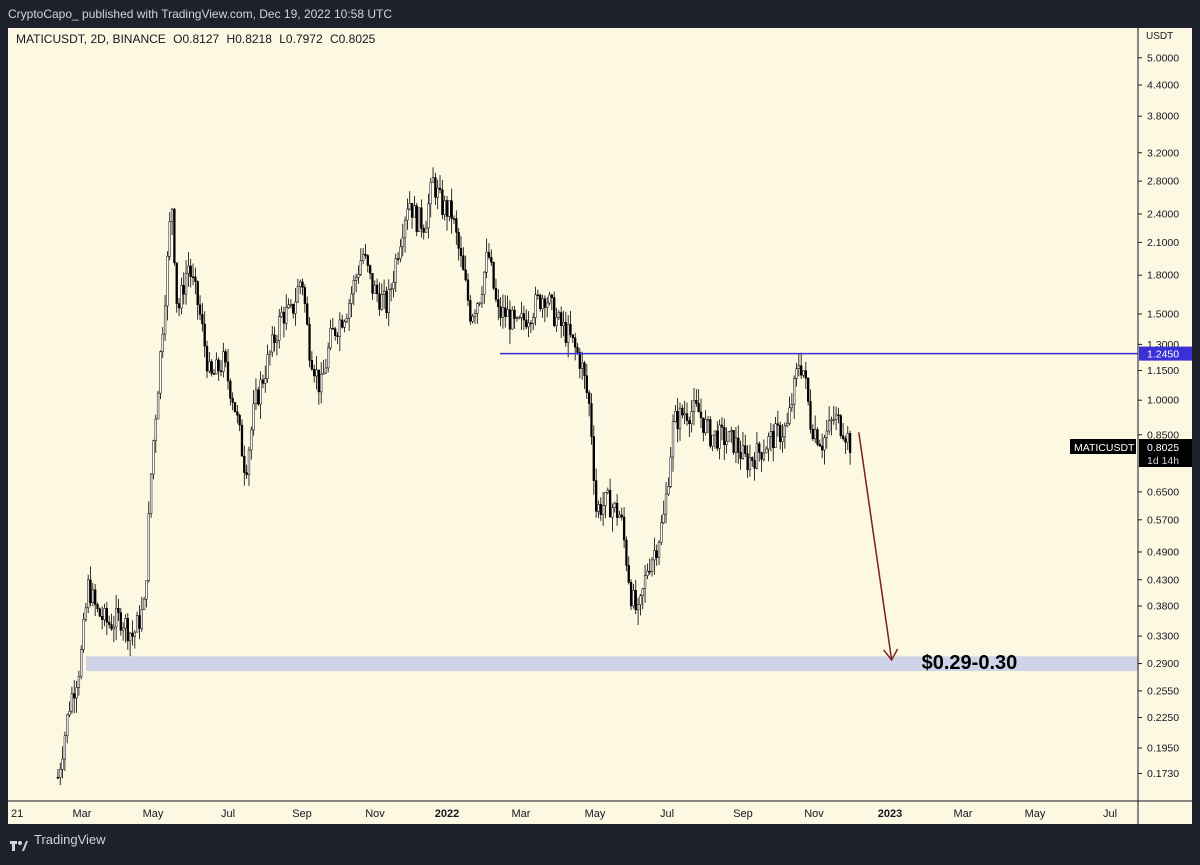  I want to click on symbol-tag-bg, so click(1103, 447).